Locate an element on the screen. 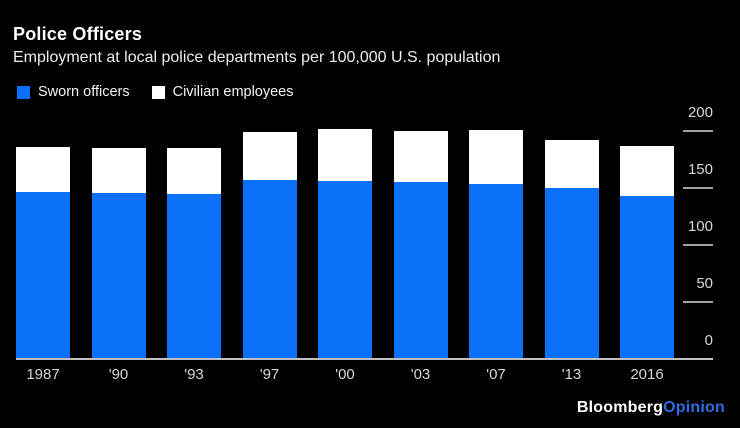  chart-title: Police Officers is located at coordinates (78, 34).